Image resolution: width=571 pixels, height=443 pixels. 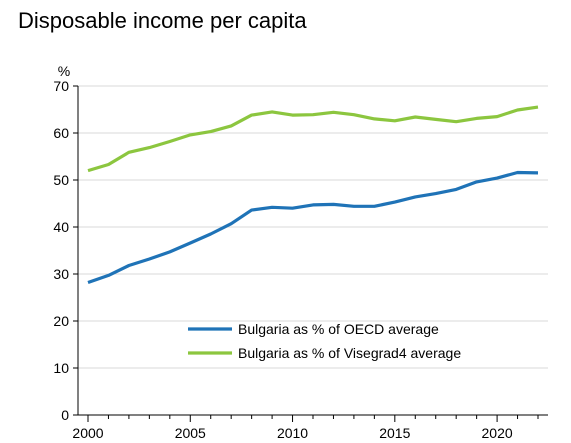 What do you see at coordinates (87, 433) in the screenshot?
I see `x-tick-label-2000: 2000` at bounding box center [87, 433].